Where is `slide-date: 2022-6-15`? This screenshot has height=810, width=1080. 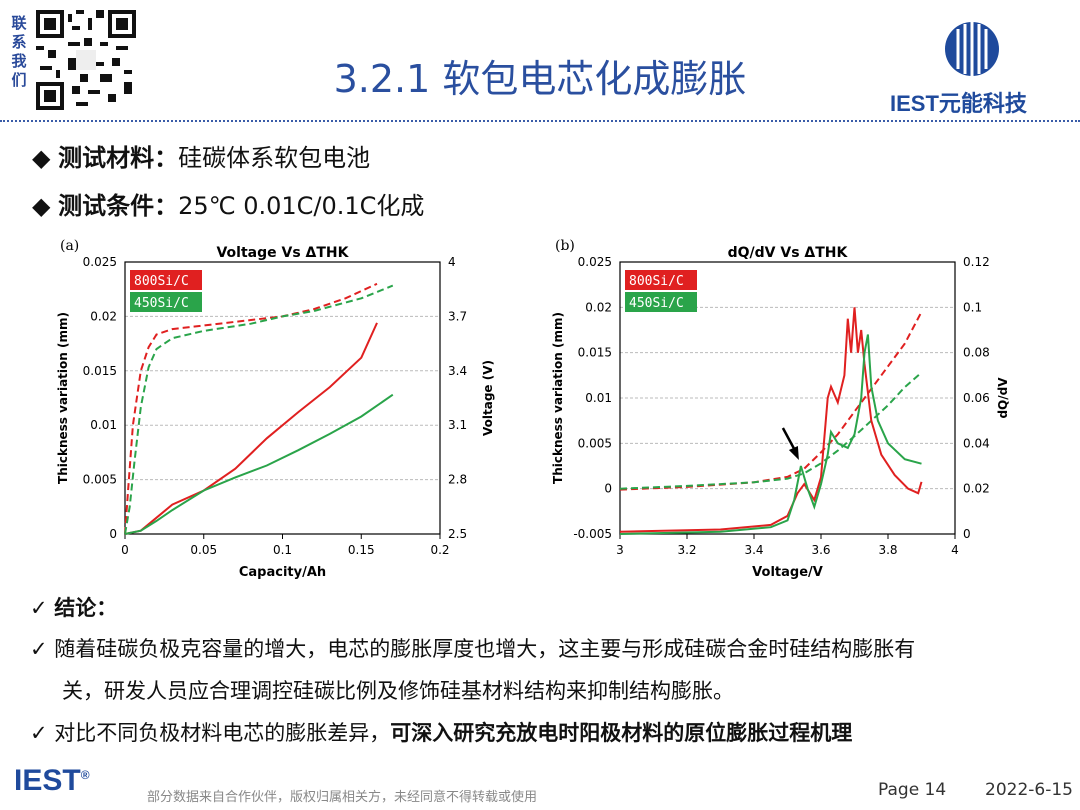
slide-date: 2022-6-15 is located at coordinates (1029, 790).